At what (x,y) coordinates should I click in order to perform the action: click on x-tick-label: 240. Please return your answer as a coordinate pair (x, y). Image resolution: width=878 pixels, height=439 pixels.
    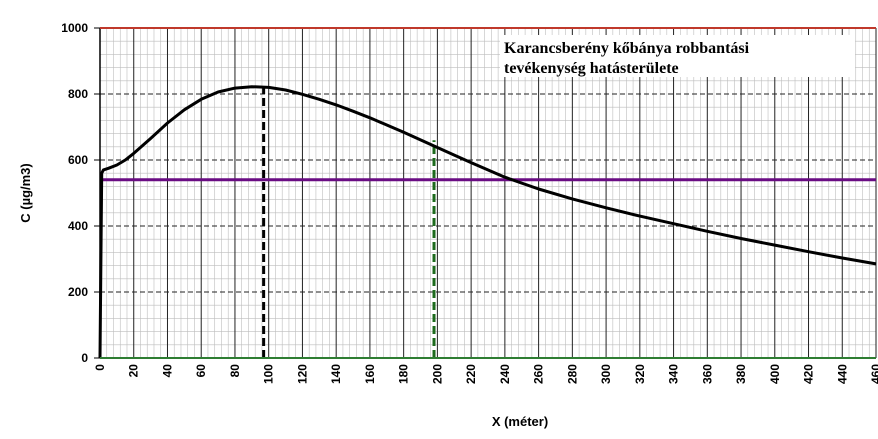
    Looking at the image, I should click on (505, 374).